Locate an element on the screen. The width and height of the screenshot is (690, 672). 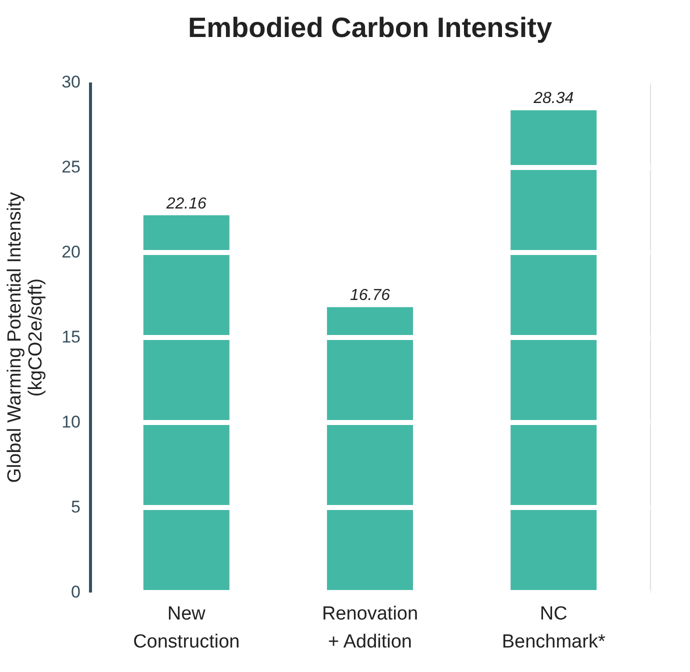
data-label: 28.34 is located at coordinates (553, 99).